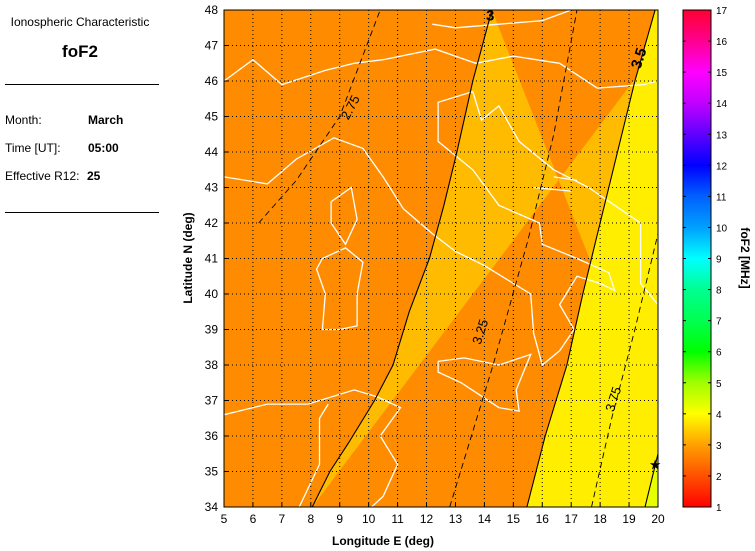 Image resolution: width=755 pixels, height=551 pixels. Describe the element at coordinates (212, 188) in the screenshot. I see `y-tick-label: 43` at that location.